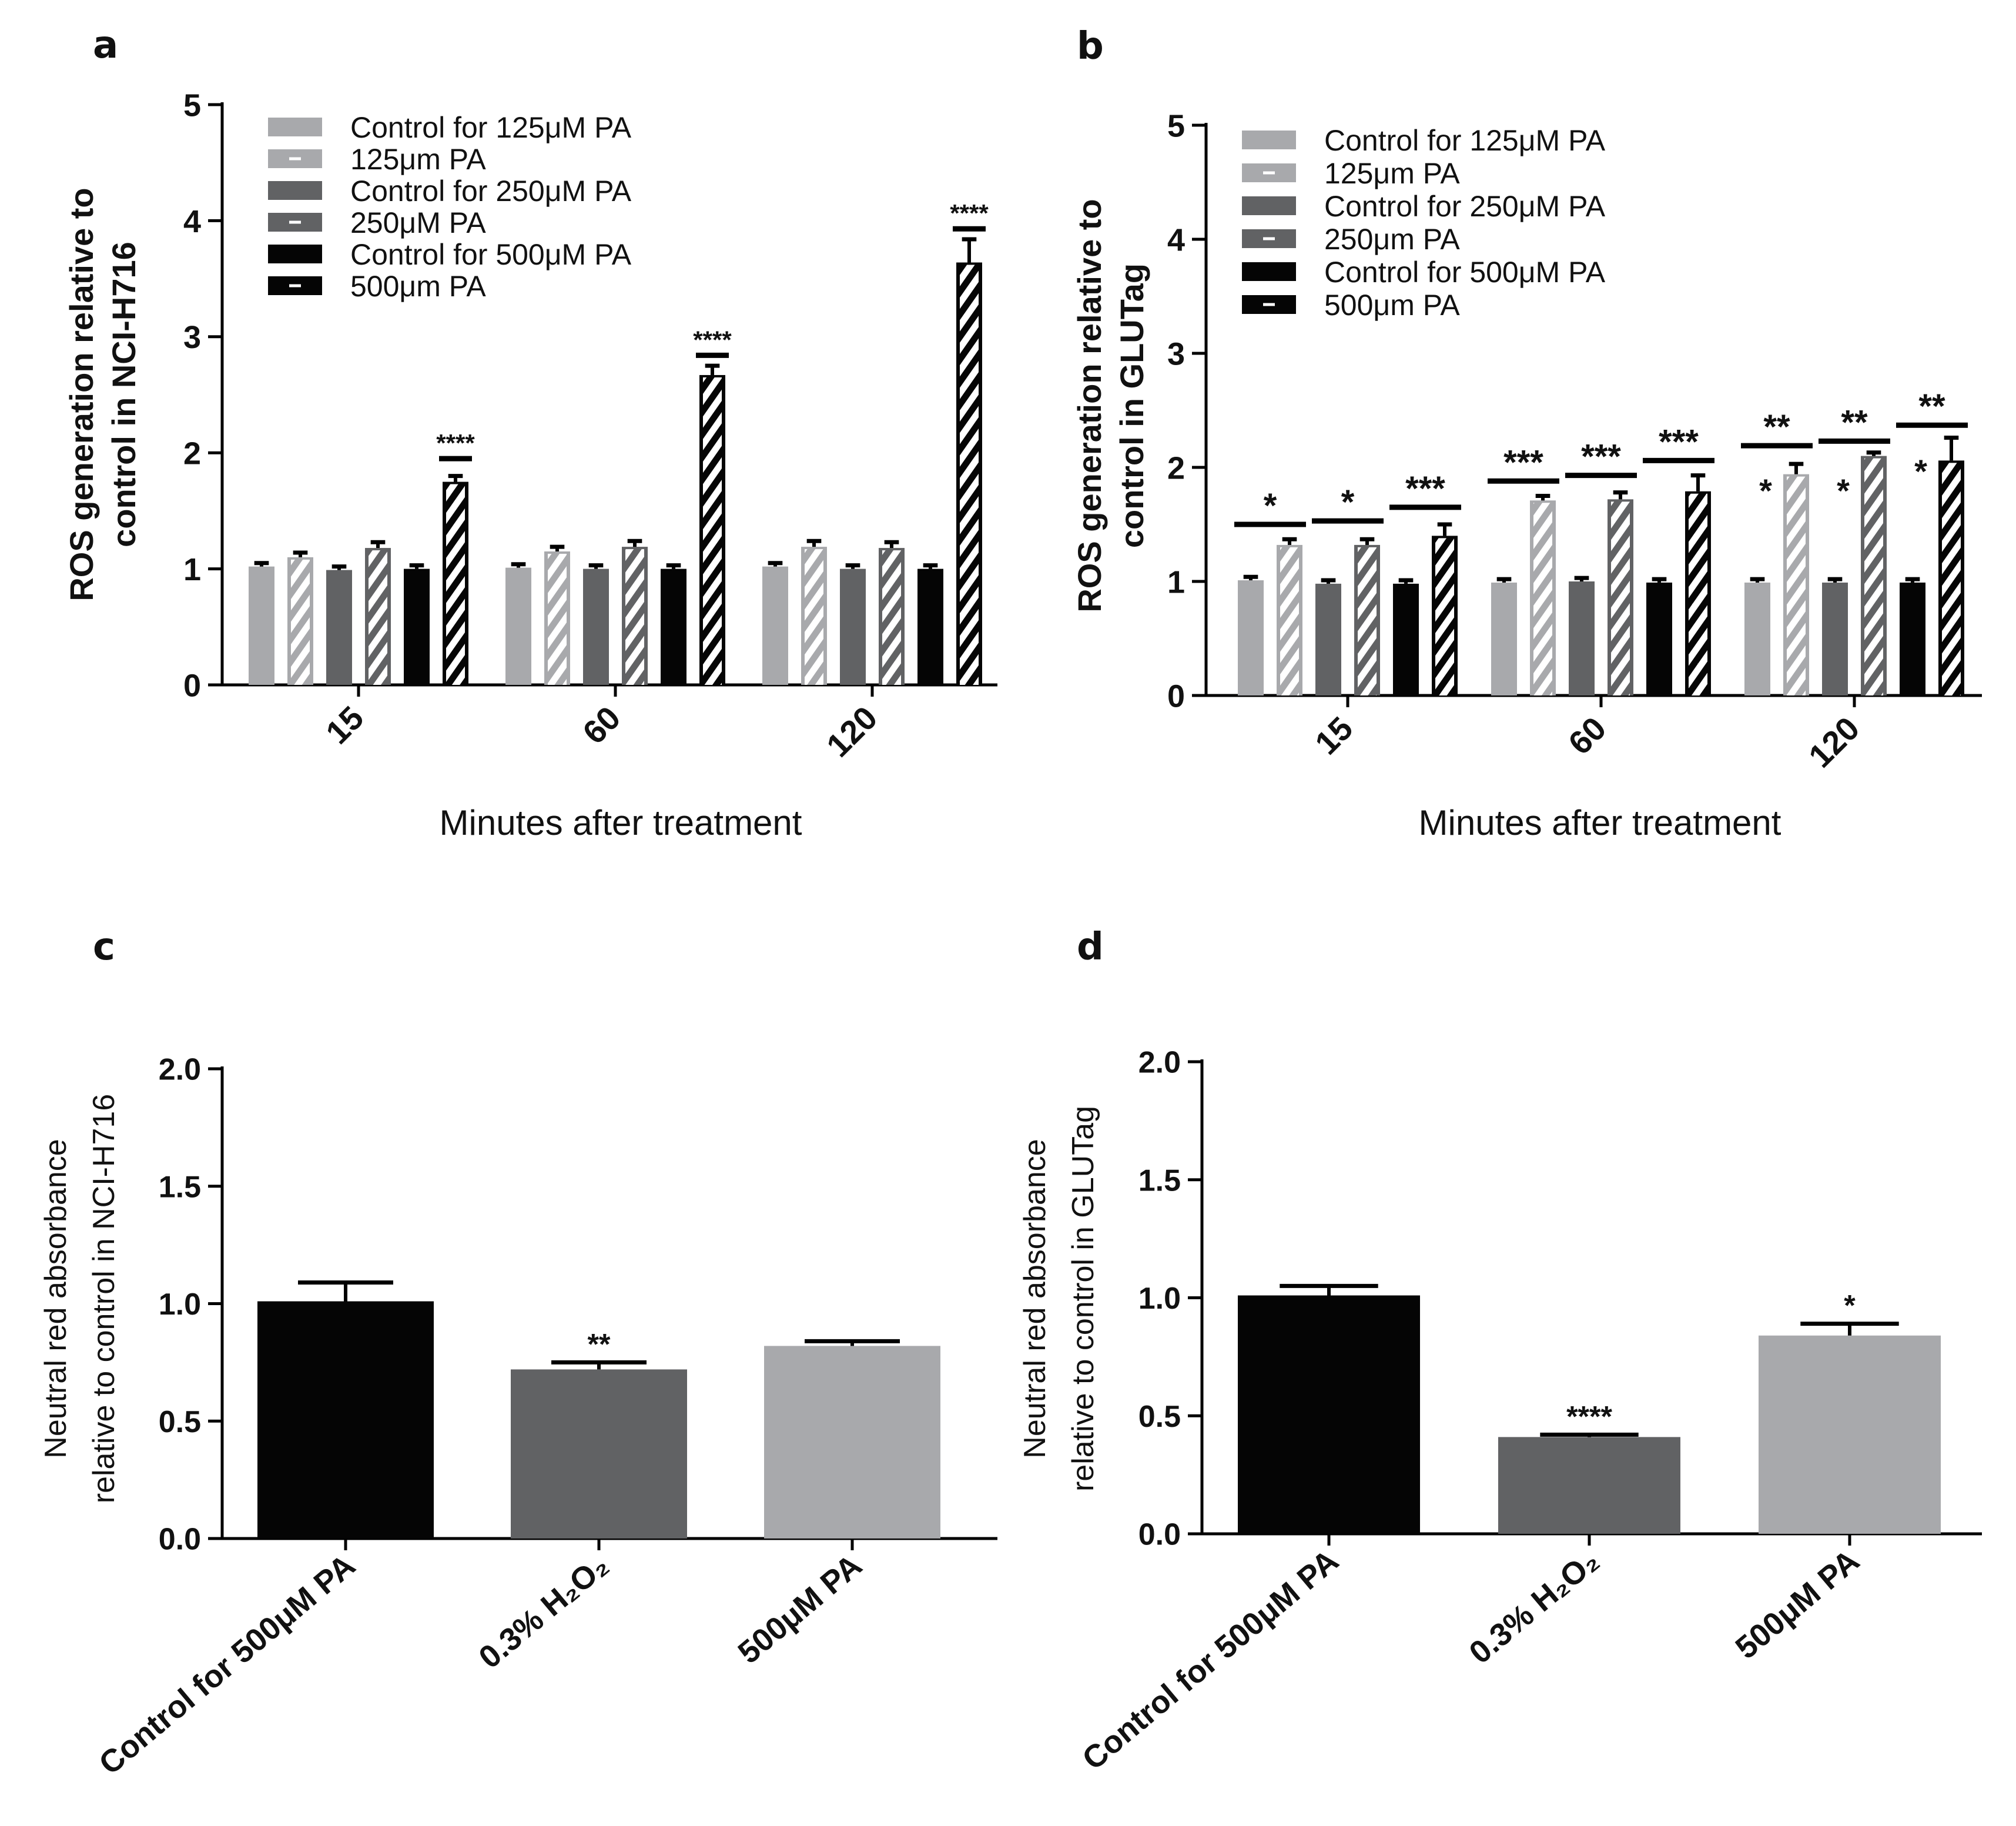 Image resolution: width=2016 pixels, height=1826 pixels. I want to click on y-axis-label-line-1: Neutral red absorbance, so click(56, 1298).